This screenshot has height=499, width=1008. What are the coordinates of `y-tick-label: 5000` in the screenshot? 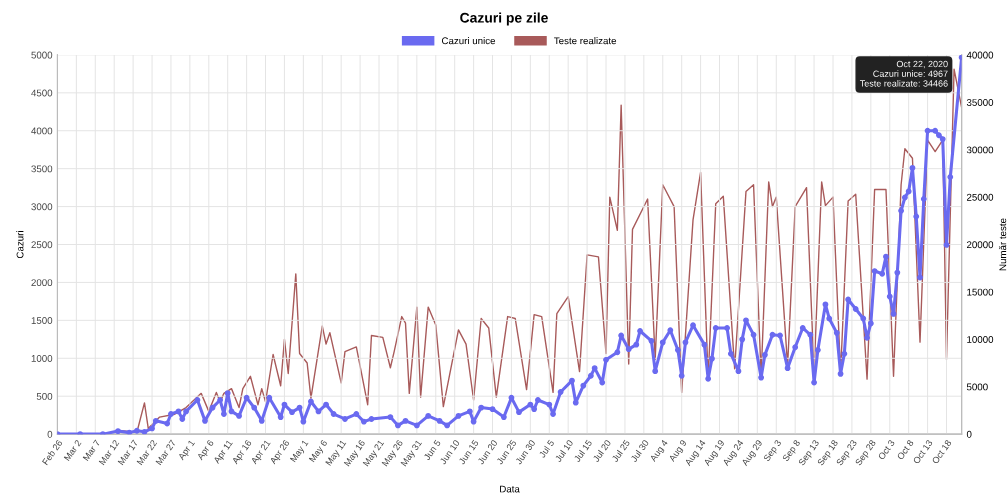 It's located at (42, 55).